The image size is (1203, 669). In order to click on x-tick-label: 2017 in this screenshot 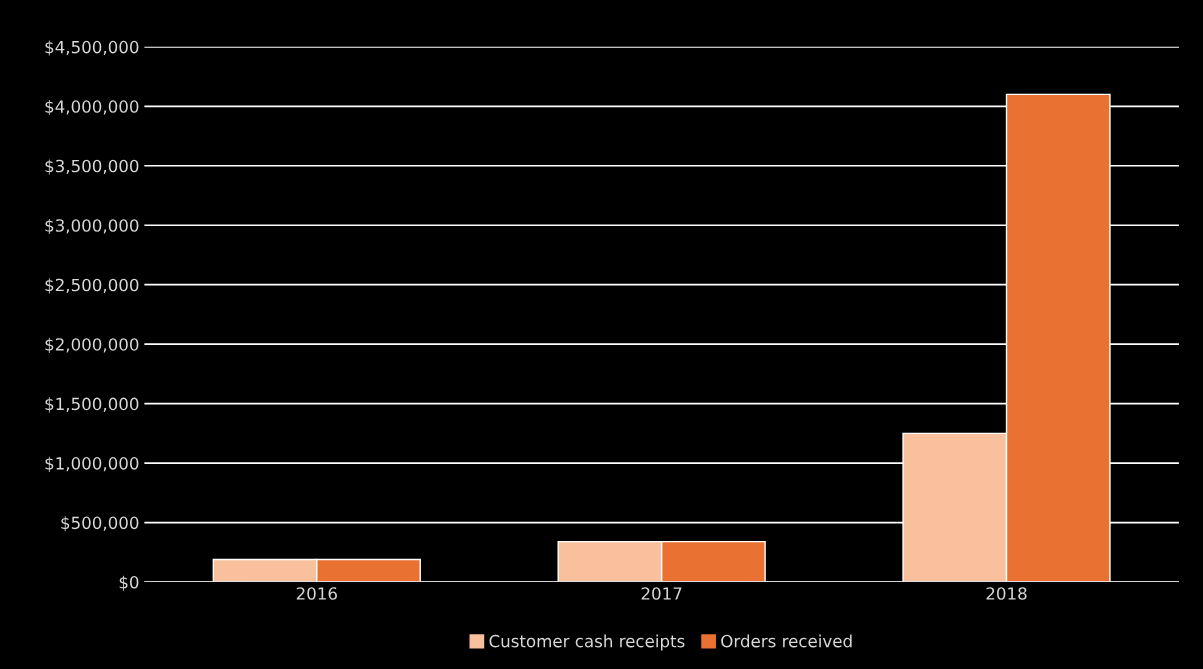, I will do `click(661, 593)`.